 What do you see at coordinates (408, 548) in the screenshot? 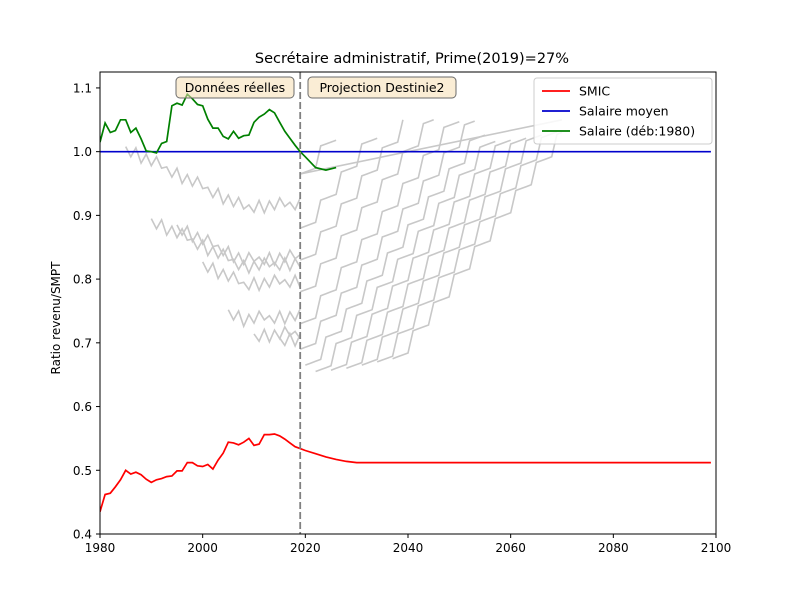
I see `x-tick-label-3: 2040` at bounding box center [408, 548].